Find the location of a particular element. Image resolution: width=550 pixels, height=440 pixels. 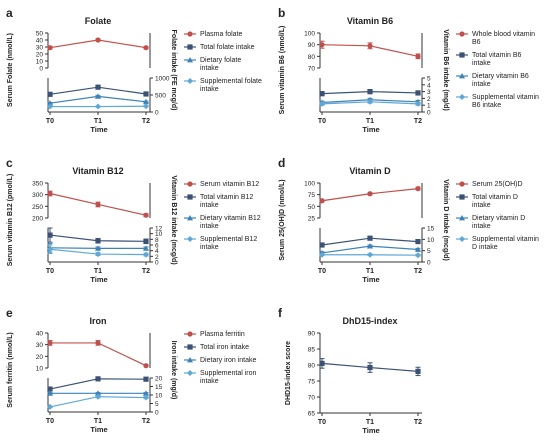

y-tick-label-right: 0 is located at coordinates (429, 113).